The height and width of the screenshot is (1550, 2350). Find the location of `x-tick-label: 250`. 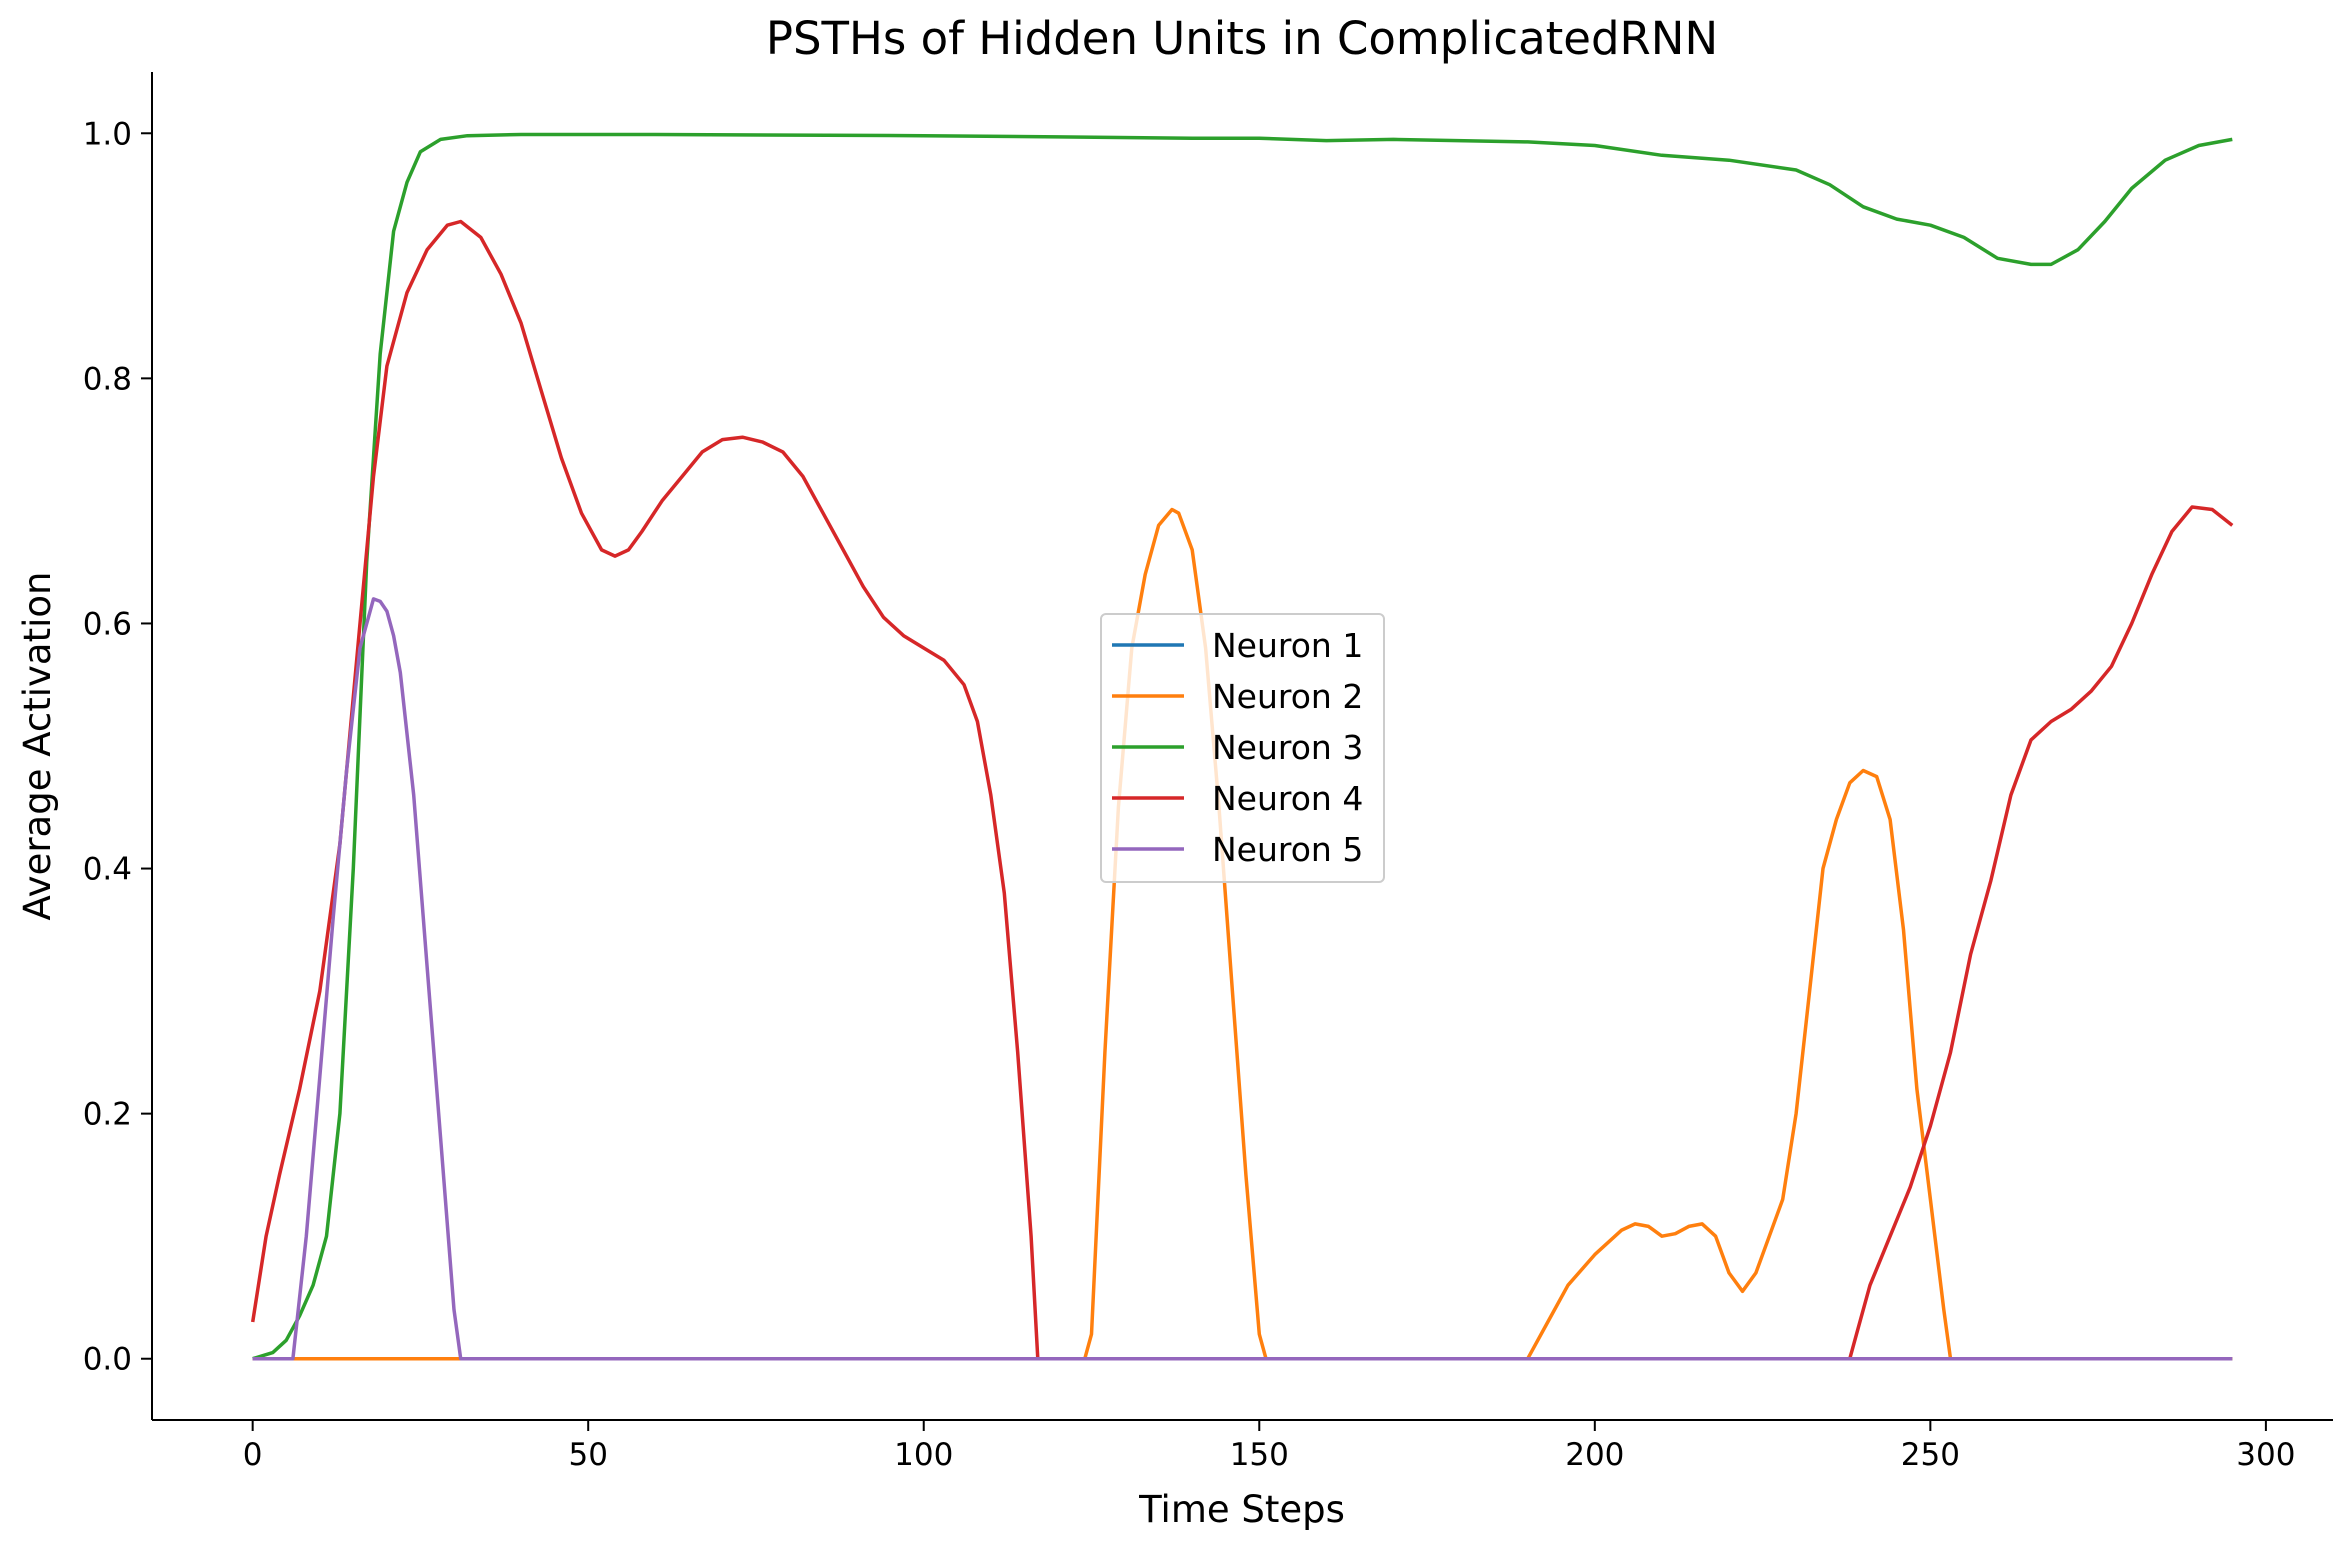

x-tick-label: 250 is located at coordinates (1930, 1455).